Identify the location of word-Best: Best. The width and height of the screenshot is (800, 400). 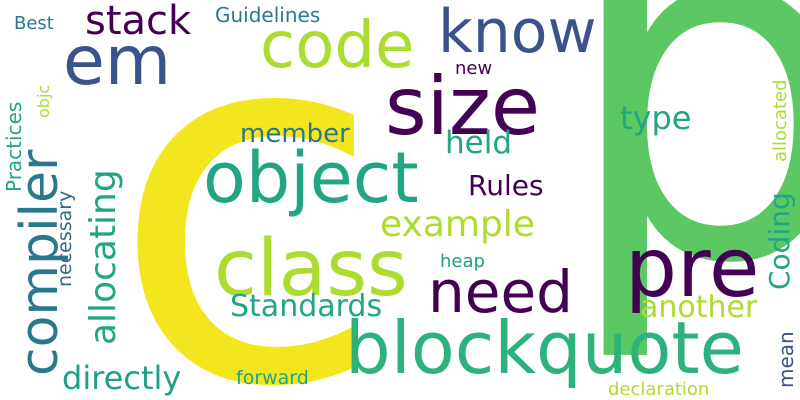
(34, 23).